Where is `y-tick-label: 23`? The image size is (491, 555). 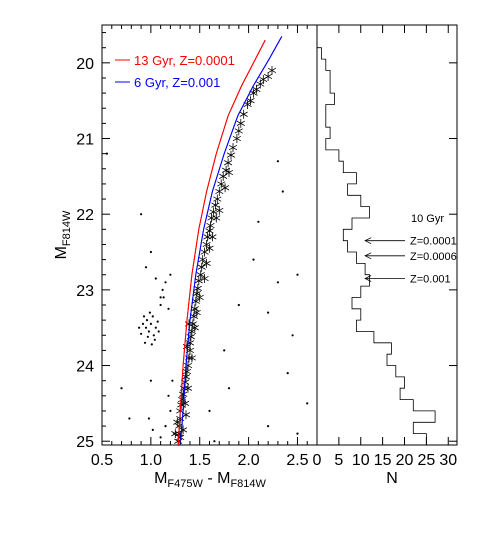 y-tick-label: 23 is located at coordinates (85, 291).